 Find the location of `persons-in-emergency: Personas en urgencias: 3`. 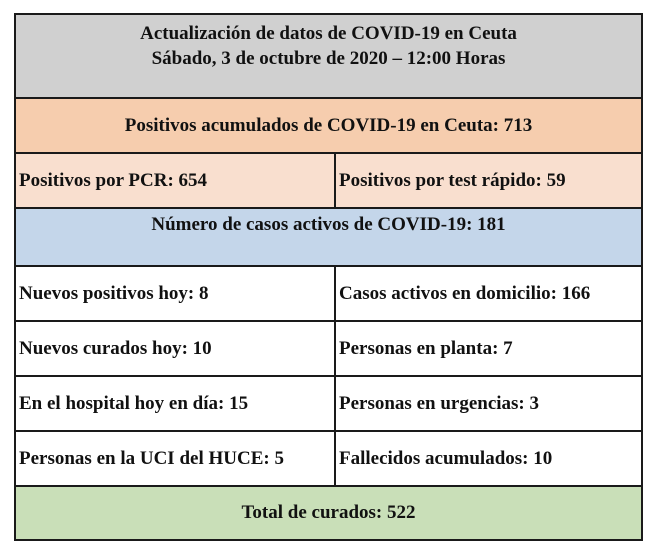

persons-in-emergency: Personas en urgencias: 3 is located at coordinates (488, 403).